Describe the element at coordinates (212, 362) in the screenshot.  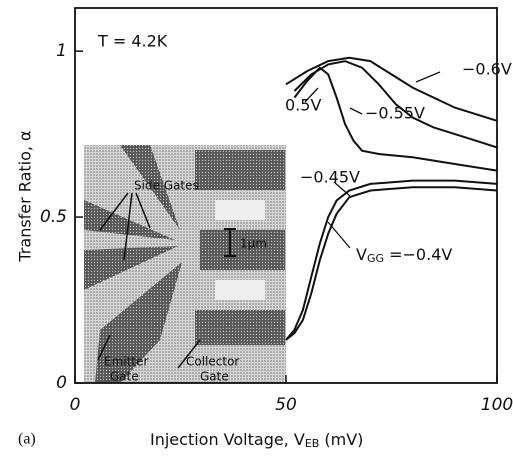
I see `collector-gate-label: Collector` at that location.